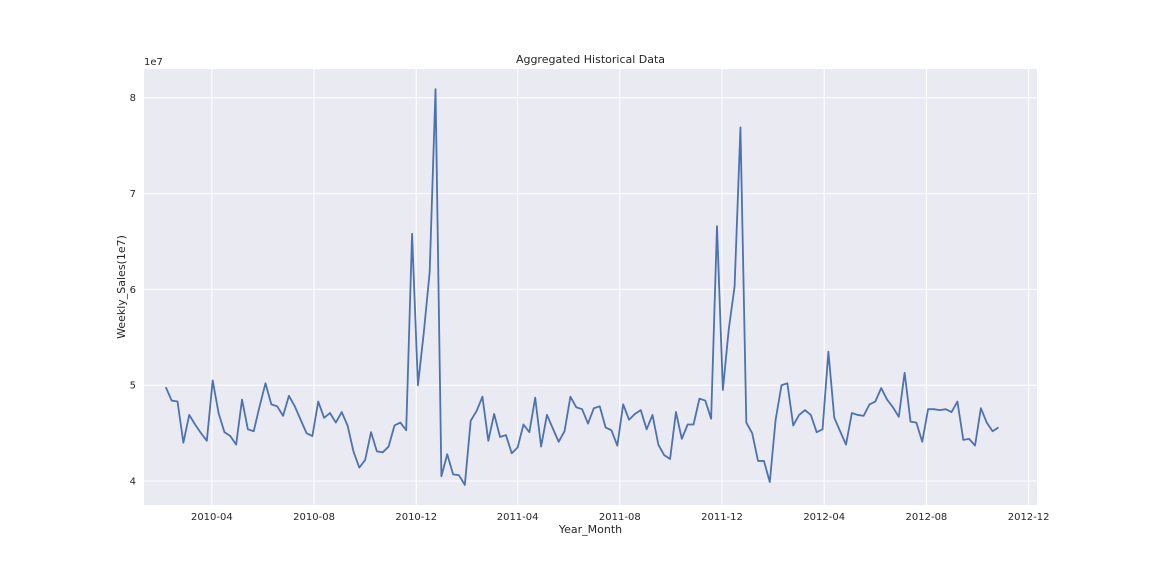 The height and width of the screenshot is (576, 1152). What do you see at coordinates (133, 194) in the screenshot?
I see `y-tick-label: 7` at bounding box center [133, 194].